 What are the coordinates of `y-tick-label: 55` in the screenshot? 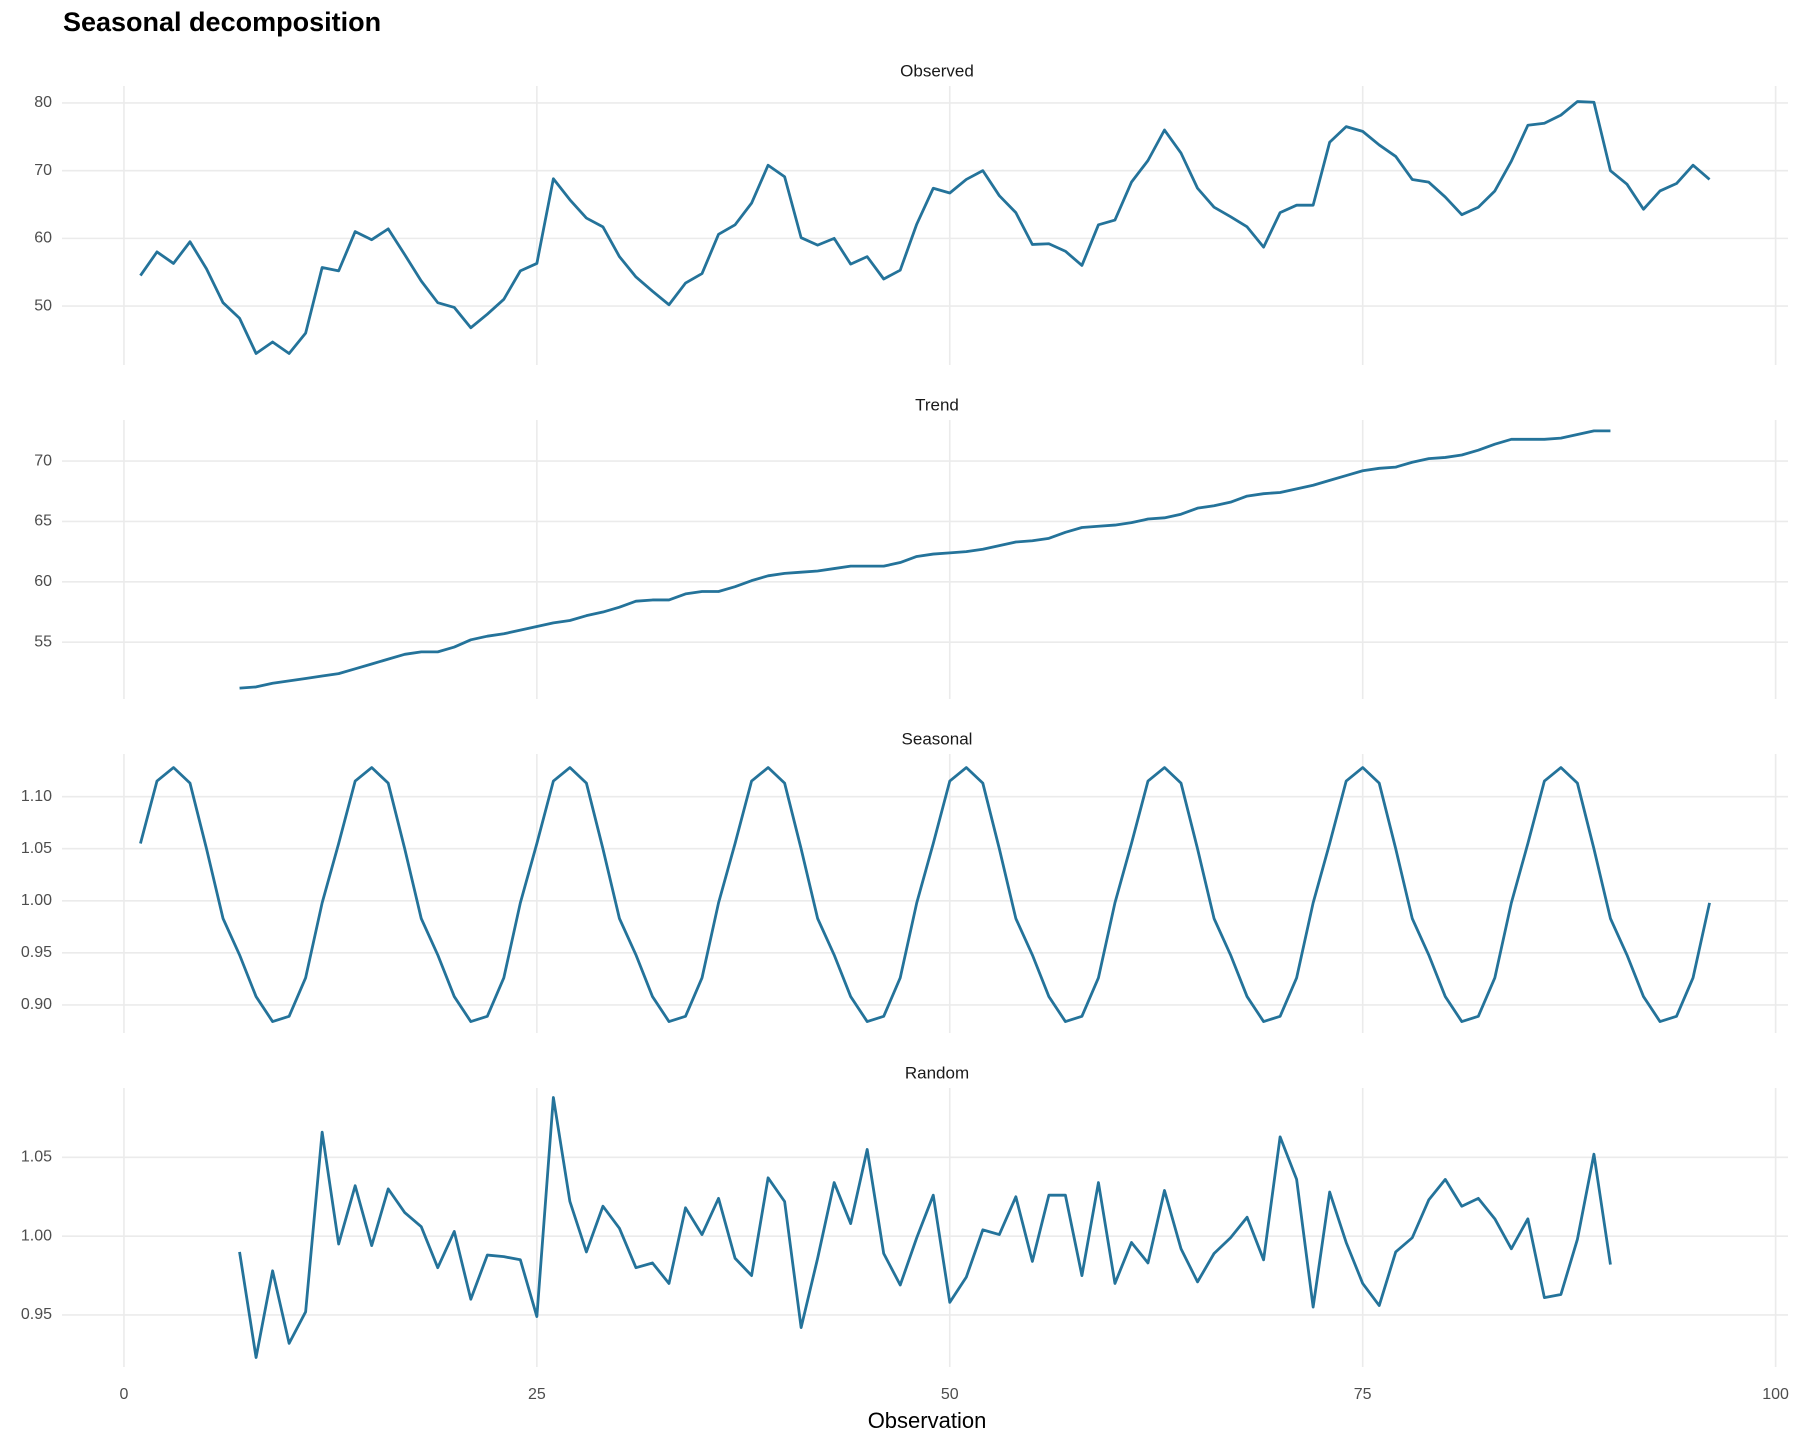 It's located at (43, 641).